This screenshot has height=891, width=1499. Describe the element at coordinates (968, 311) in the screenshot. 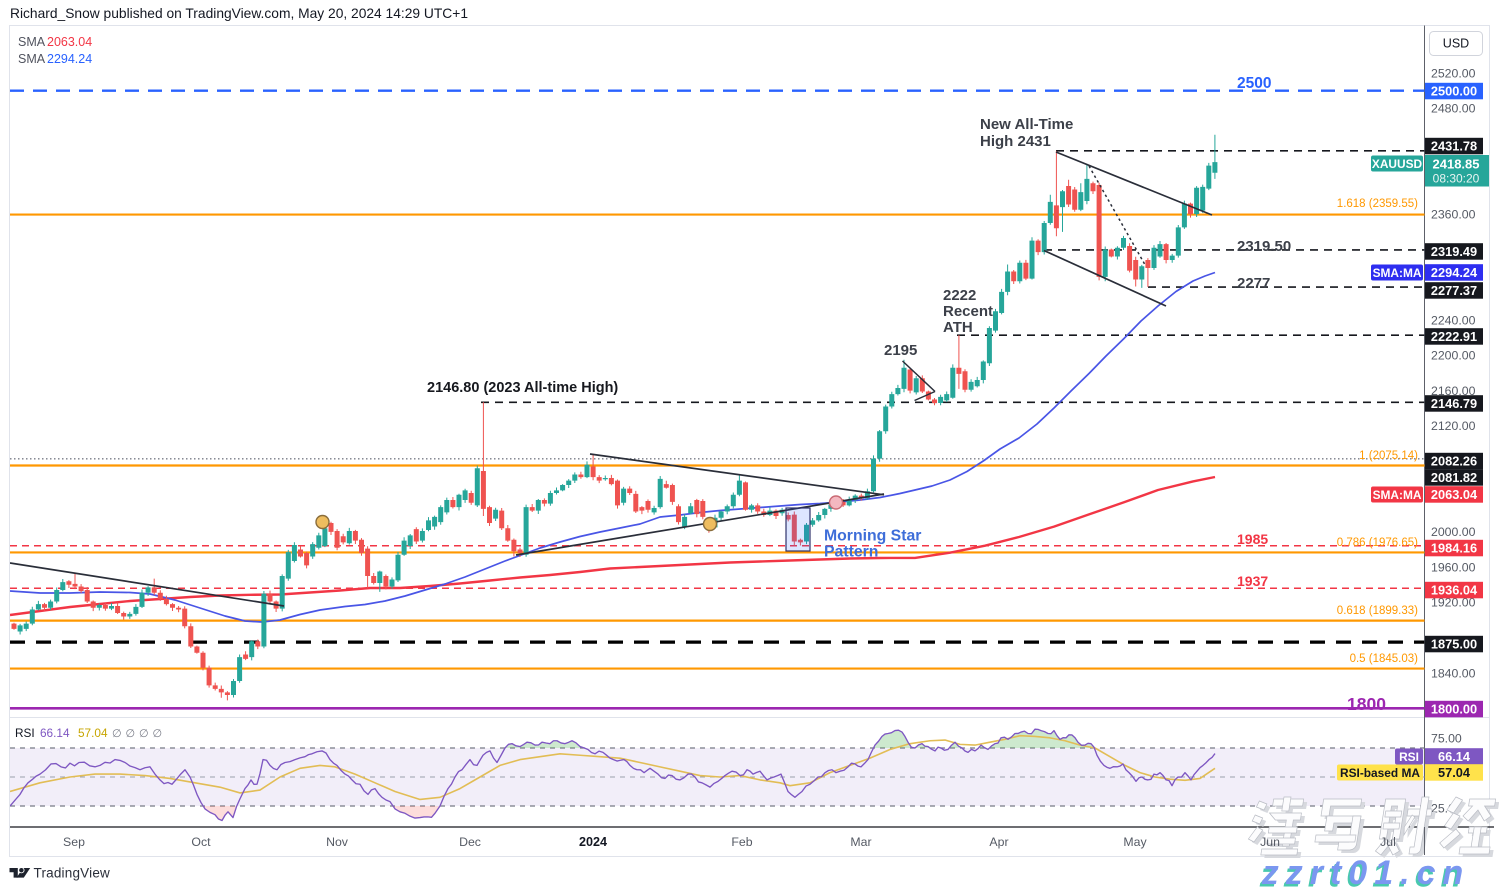

I see `svg-text: Recent` at that location.